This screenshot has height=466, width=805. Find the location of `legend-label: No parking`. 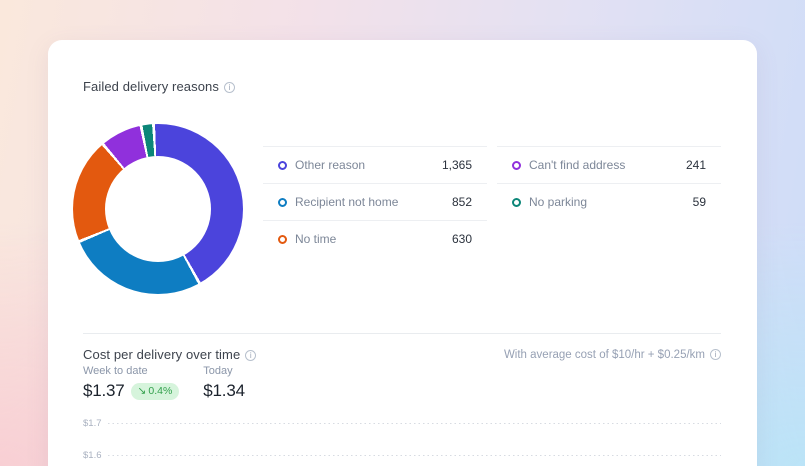

legend-label: No parking is located at coordinates (558, 202).